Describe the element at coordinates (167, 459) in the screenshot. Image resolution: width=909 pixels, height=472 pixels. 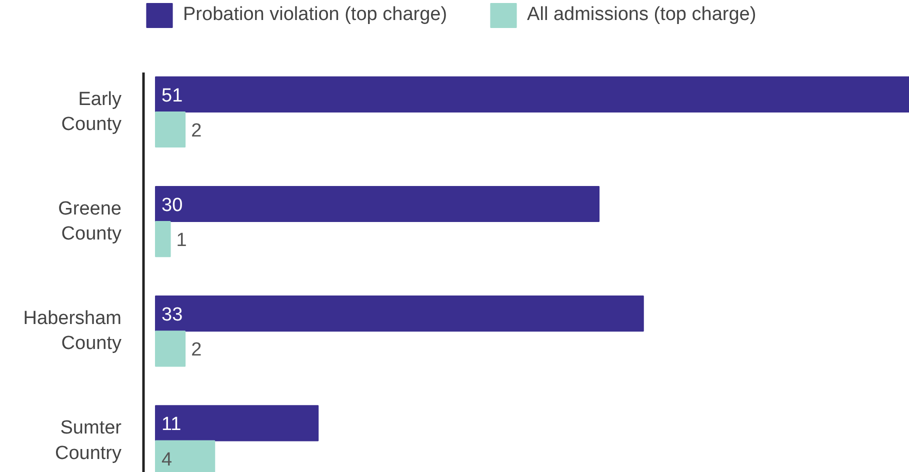
I see `data-label: 4` at that location.